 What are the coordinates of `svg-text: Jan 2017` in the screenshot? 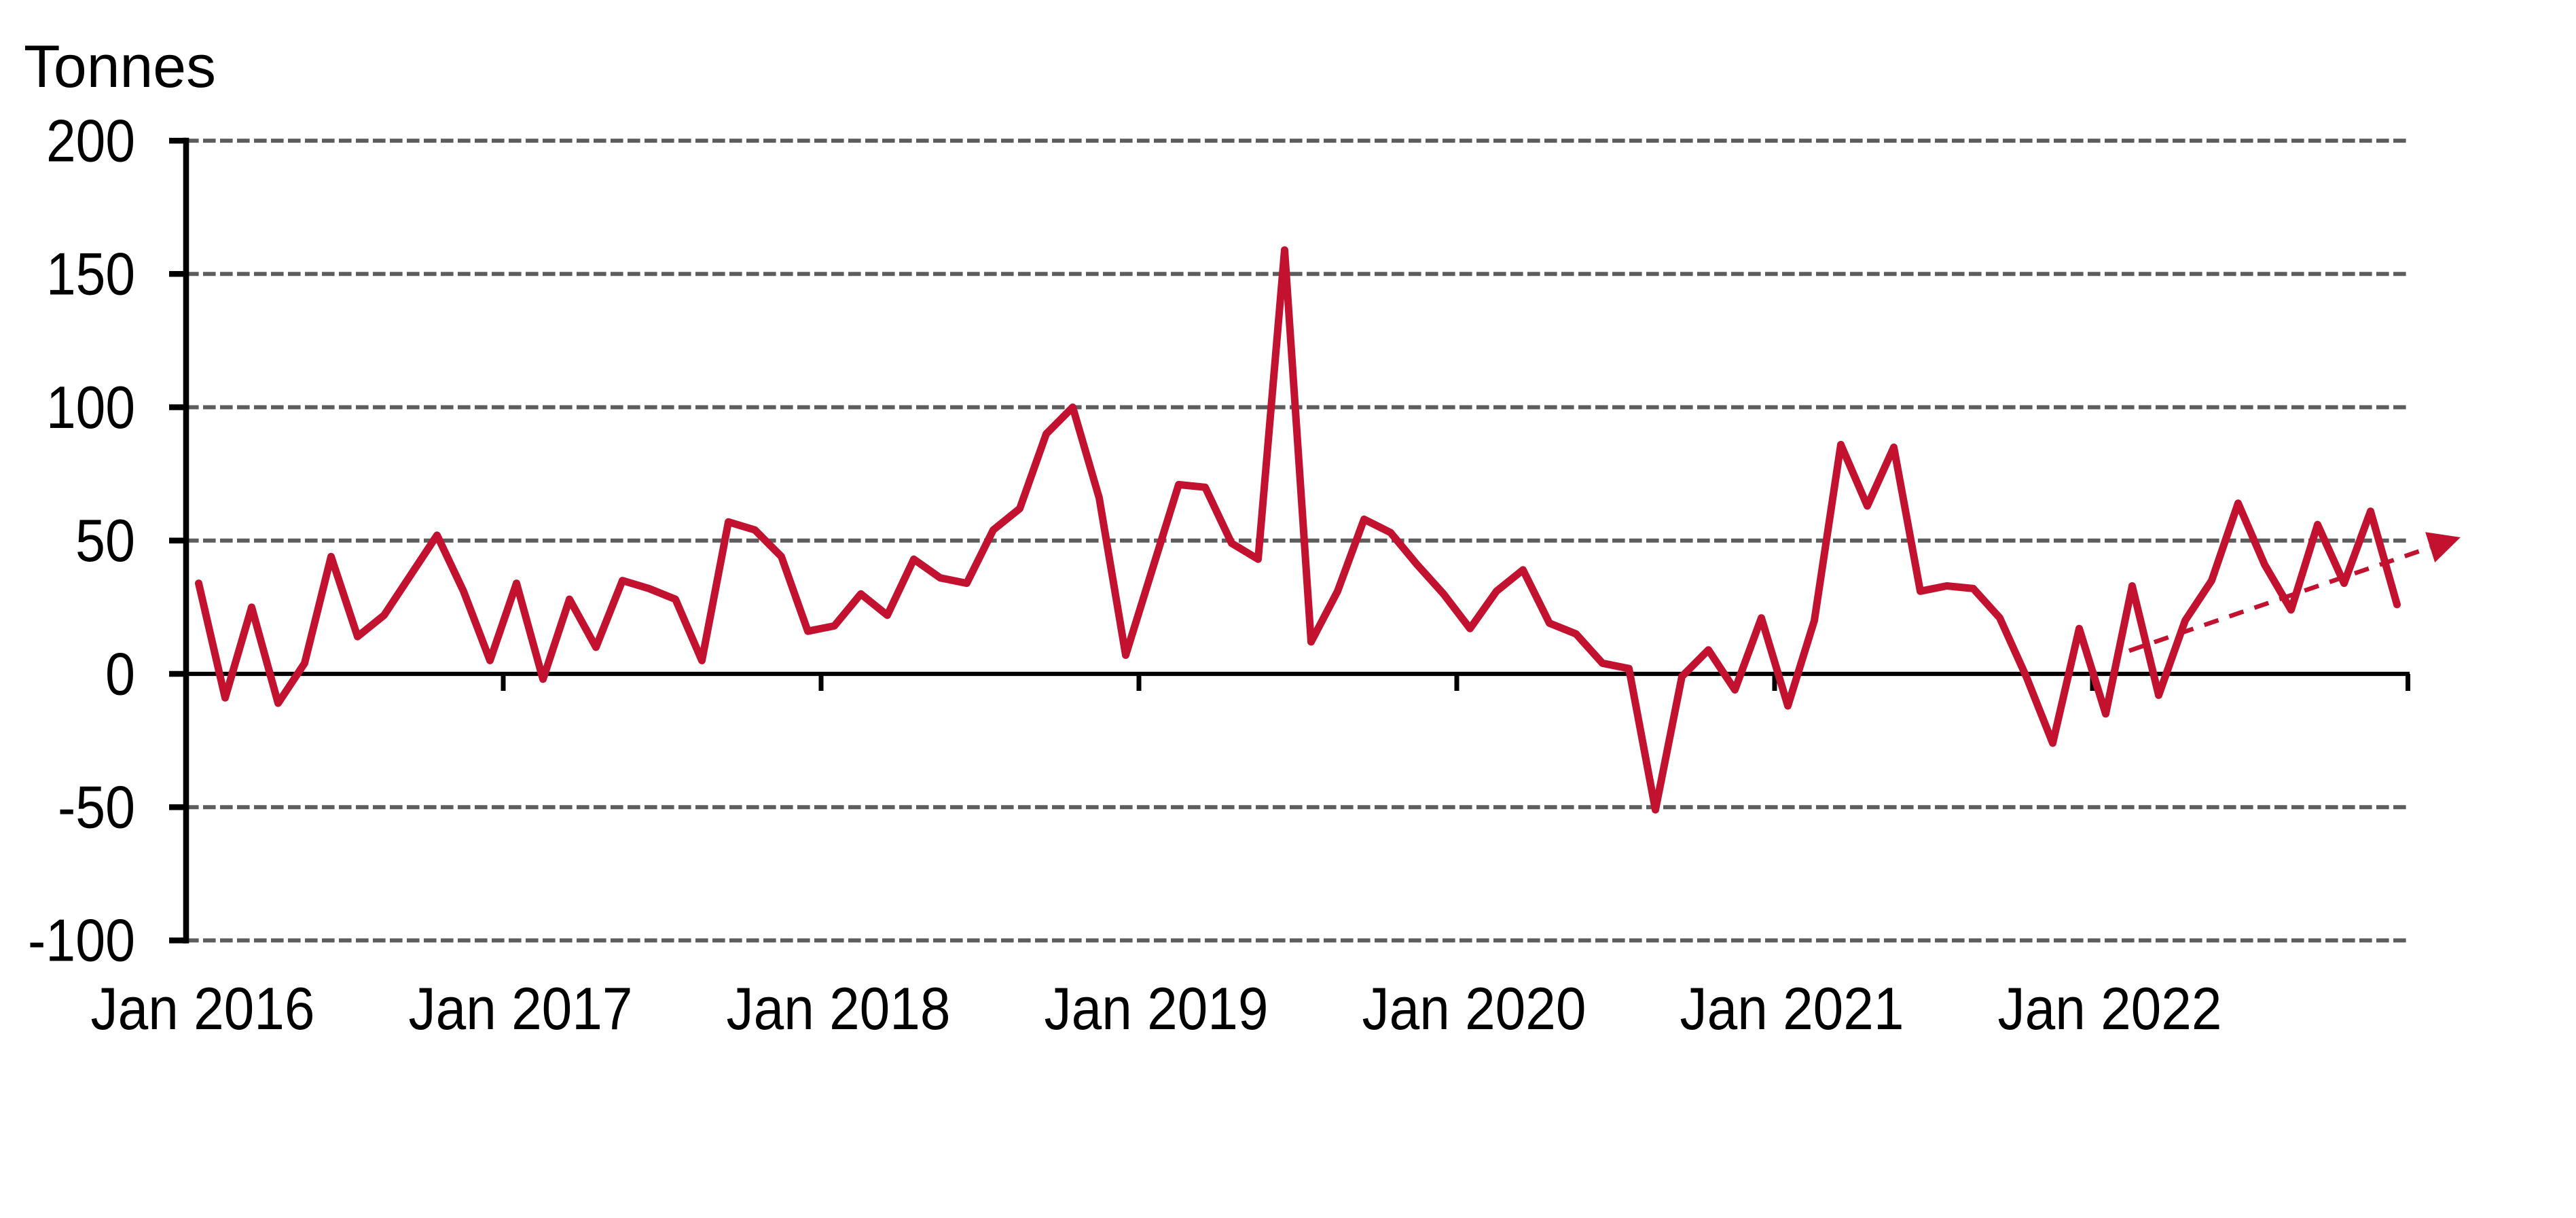 It's located at (521, 1008).